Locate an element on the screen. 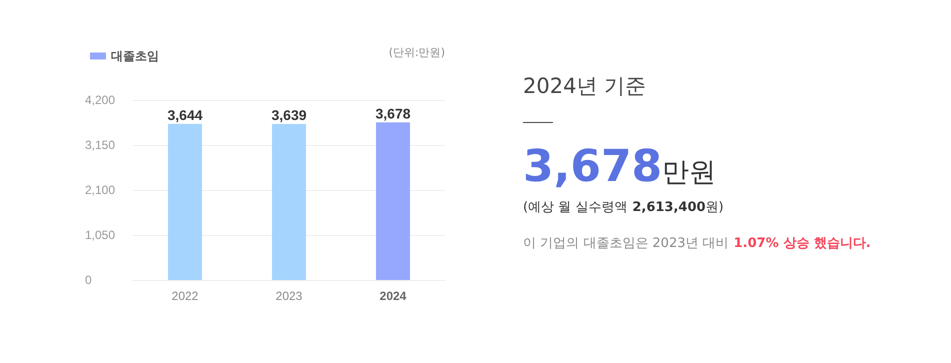 The width and height of the screenshot is (951, 363). x-tick-label: 2023 is located at coordinates (289, 296).